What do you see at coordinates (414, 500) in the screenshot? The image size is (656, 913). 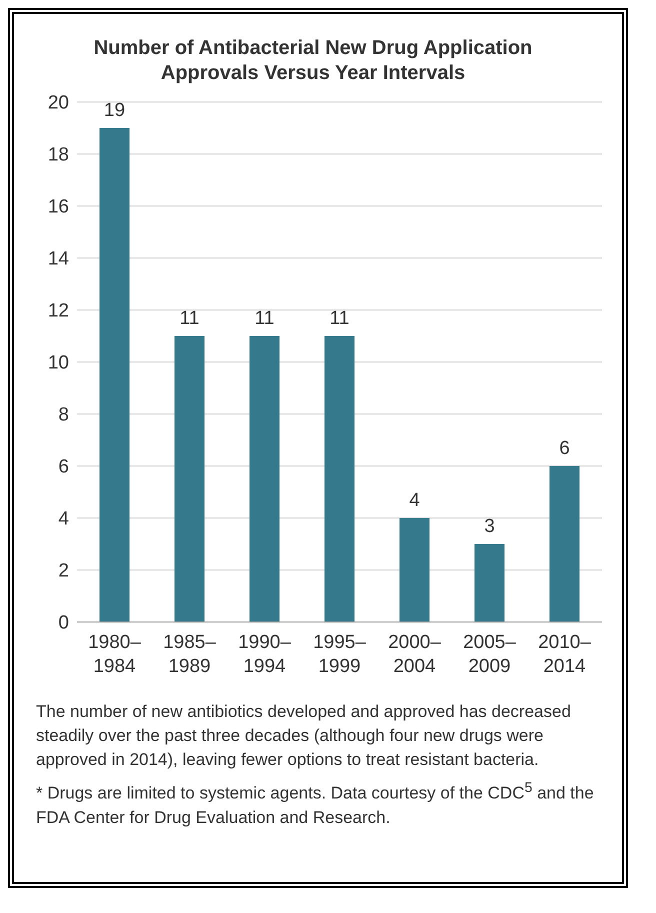 I see `data-label: 4` at bounding box center [414, 500].